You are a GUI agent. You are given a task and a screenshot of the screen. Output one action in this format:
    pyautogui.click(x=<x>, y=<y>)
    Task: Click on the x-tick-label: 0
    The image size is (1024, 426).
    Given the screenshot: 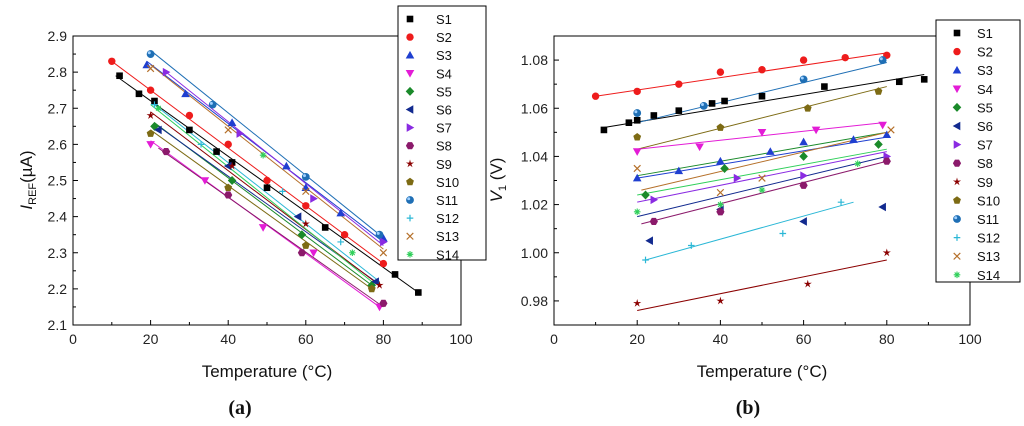 What is the action you would take?
    pyautogui.click(x=554, y=339)
    